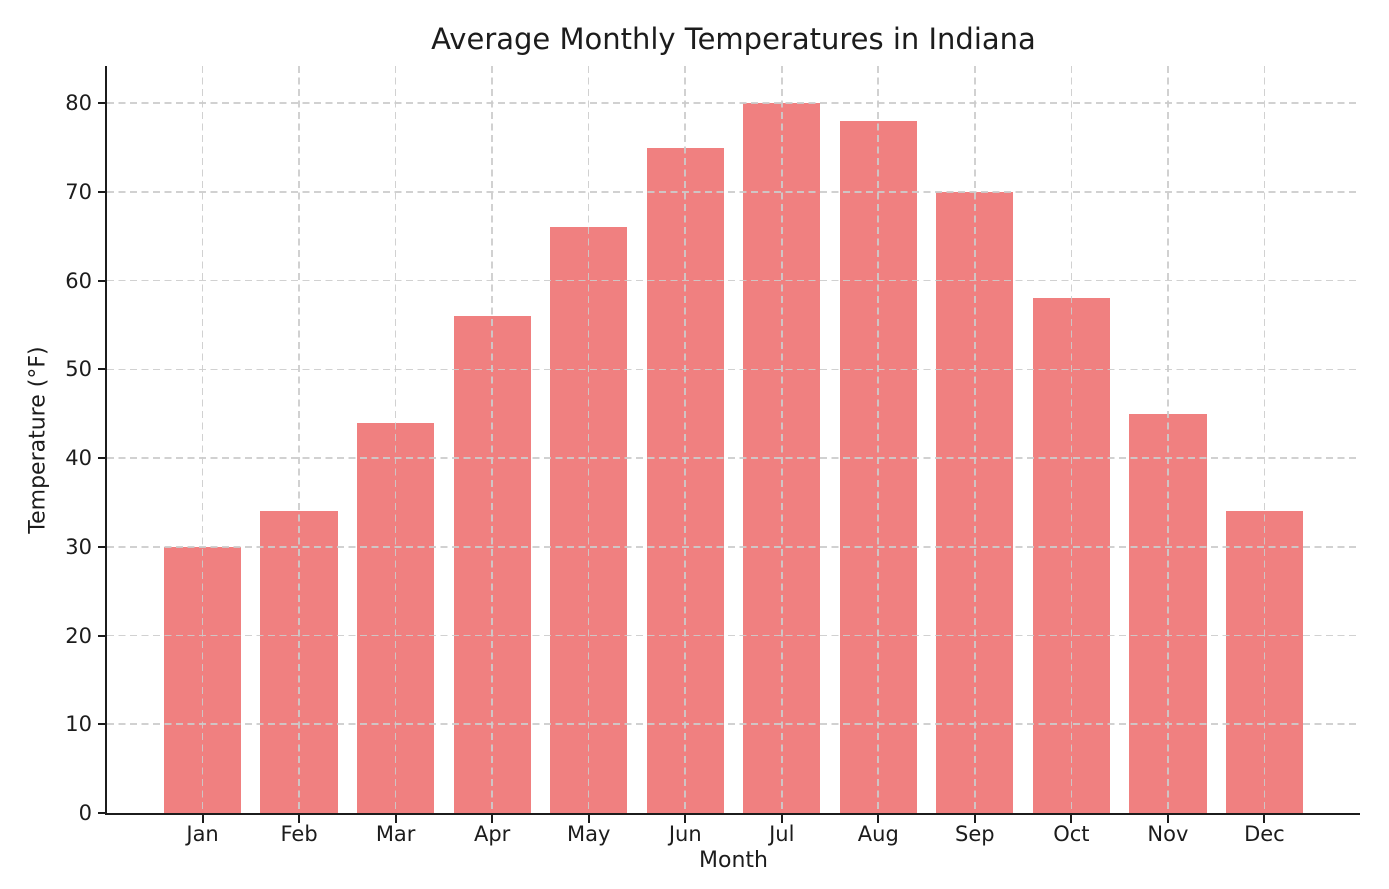 This screenshot has width=1389, height=889. Describe the element at coordinates (733, 39) in the screenshot. I see `chart-title: Average Monthly Temperatures in Indiana` at that location.